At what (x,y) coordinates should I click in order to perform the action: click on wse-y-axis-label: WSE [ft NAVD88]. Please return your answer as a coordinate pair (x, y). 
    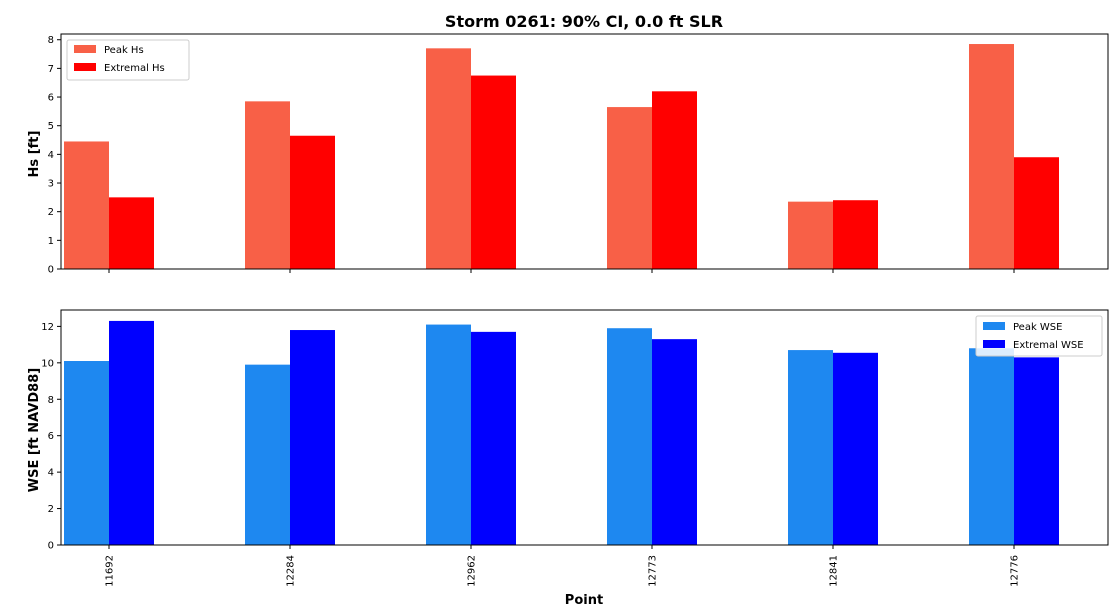
    Looking at the image, I should click on (34, 430).